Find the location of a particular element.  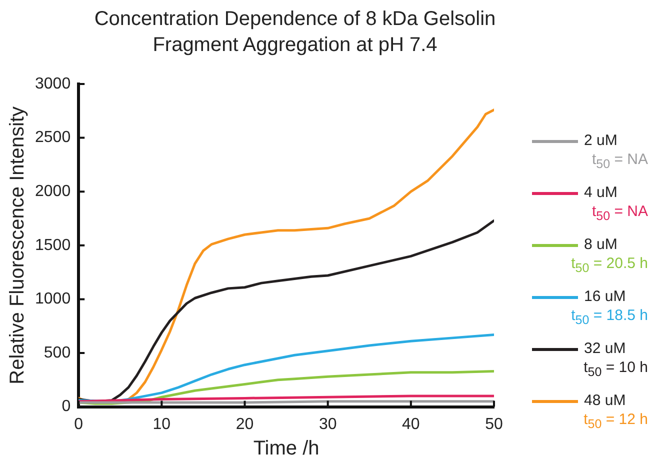

x-axis-title: Time /h is located at coordinates (286, 449).